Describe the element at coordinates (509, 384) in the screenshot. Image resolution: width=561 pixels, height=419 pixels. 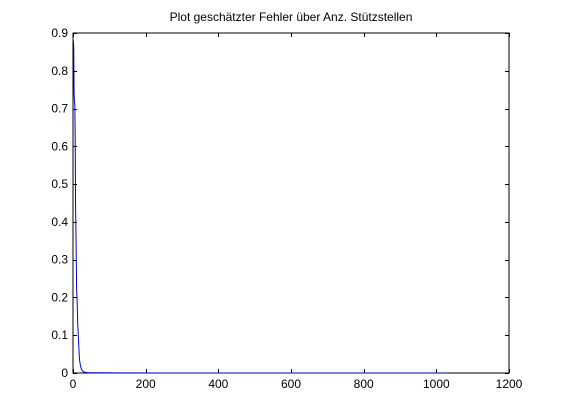
I see `x-tick-label: 1200` at that location.